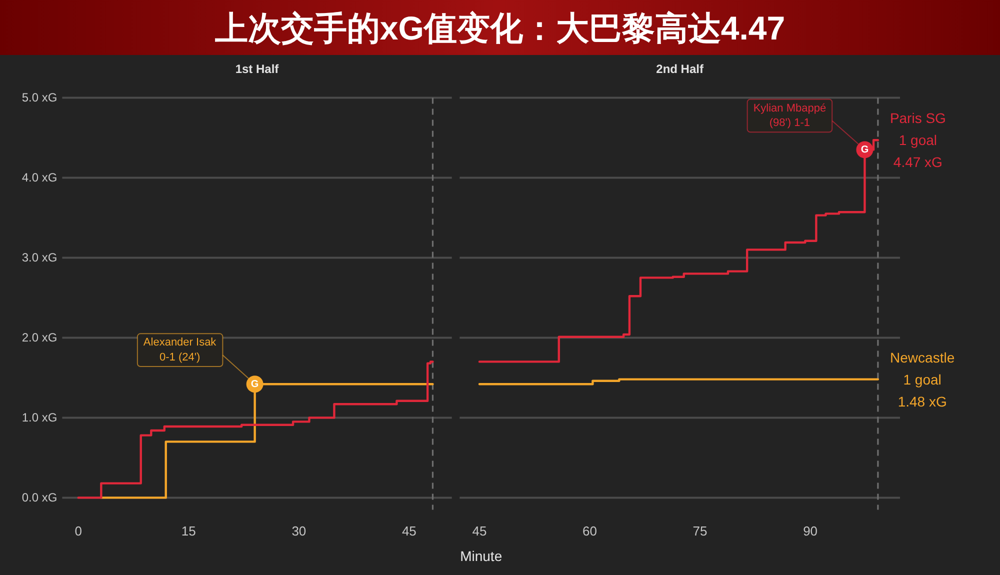  I want to click on annotation: Alexander Isak 0-1 (24'), so click(180, 350).